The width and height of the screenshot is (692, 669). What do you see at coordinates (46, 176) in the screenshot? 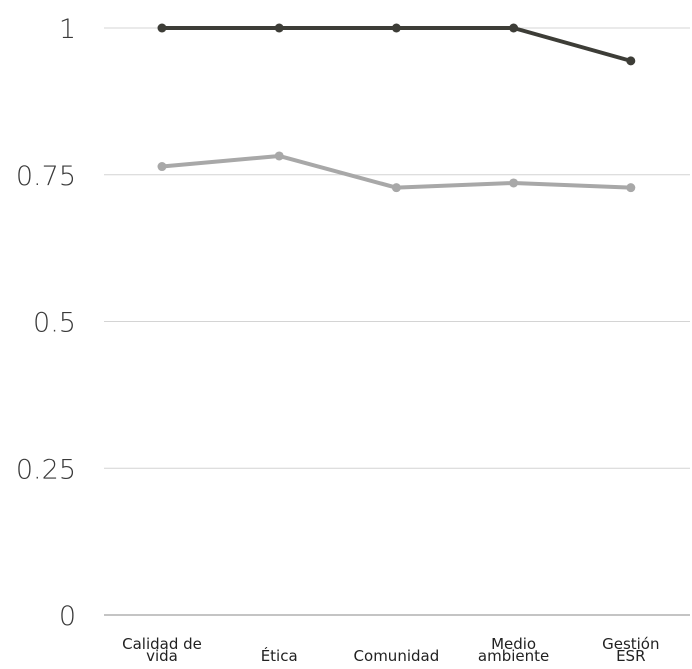
I see `y-tick-label: 0.75` at bounding box center [46, 176].